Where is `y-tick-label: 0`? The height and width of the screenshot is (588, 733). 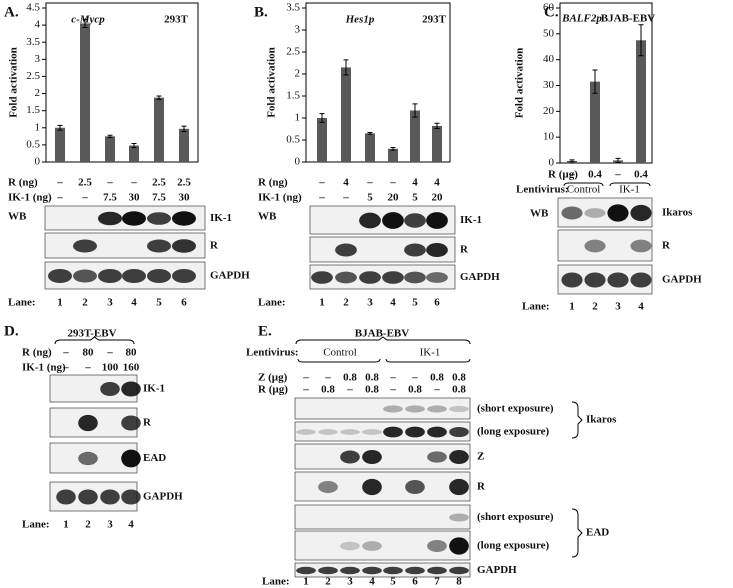 y-tick-label: 0 is located at coordinates (552, 163).